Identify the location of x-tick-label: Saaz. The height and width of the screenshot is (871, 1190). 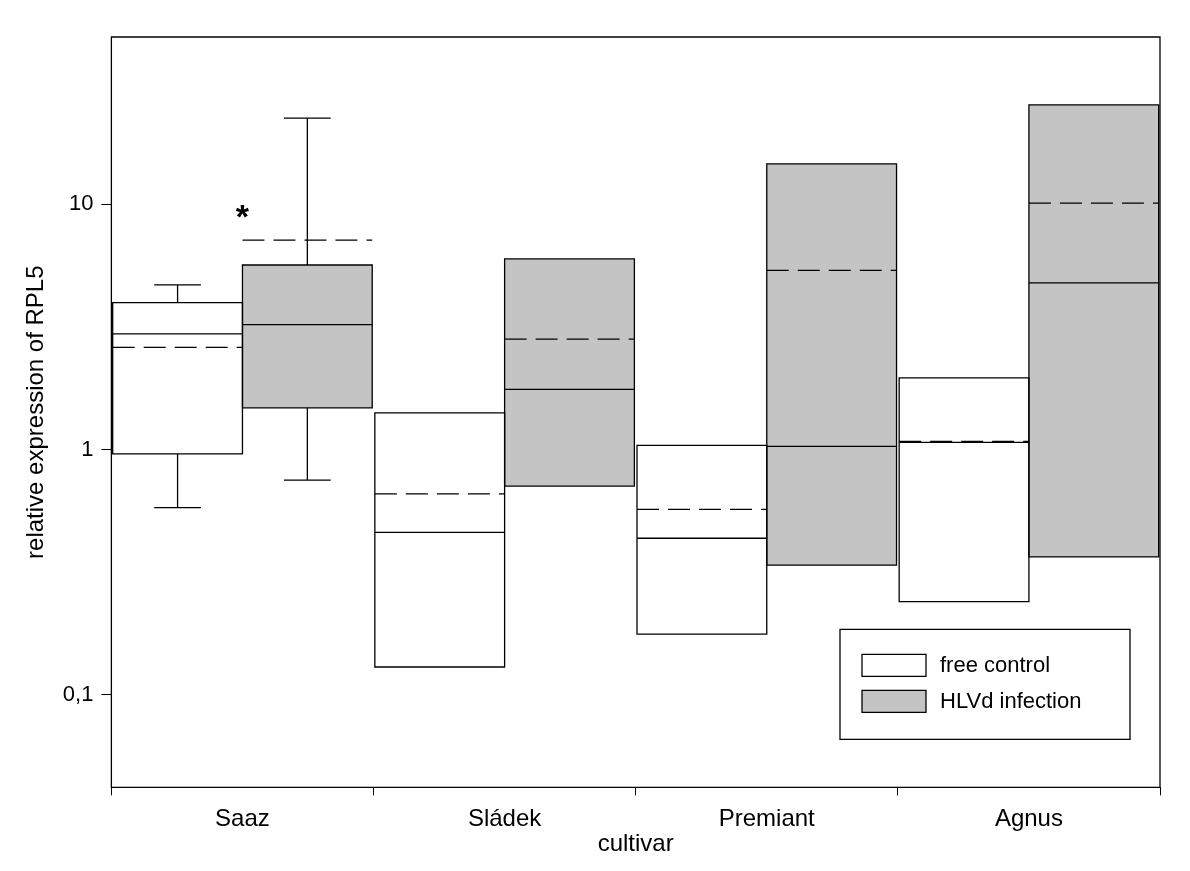
(242, 818).